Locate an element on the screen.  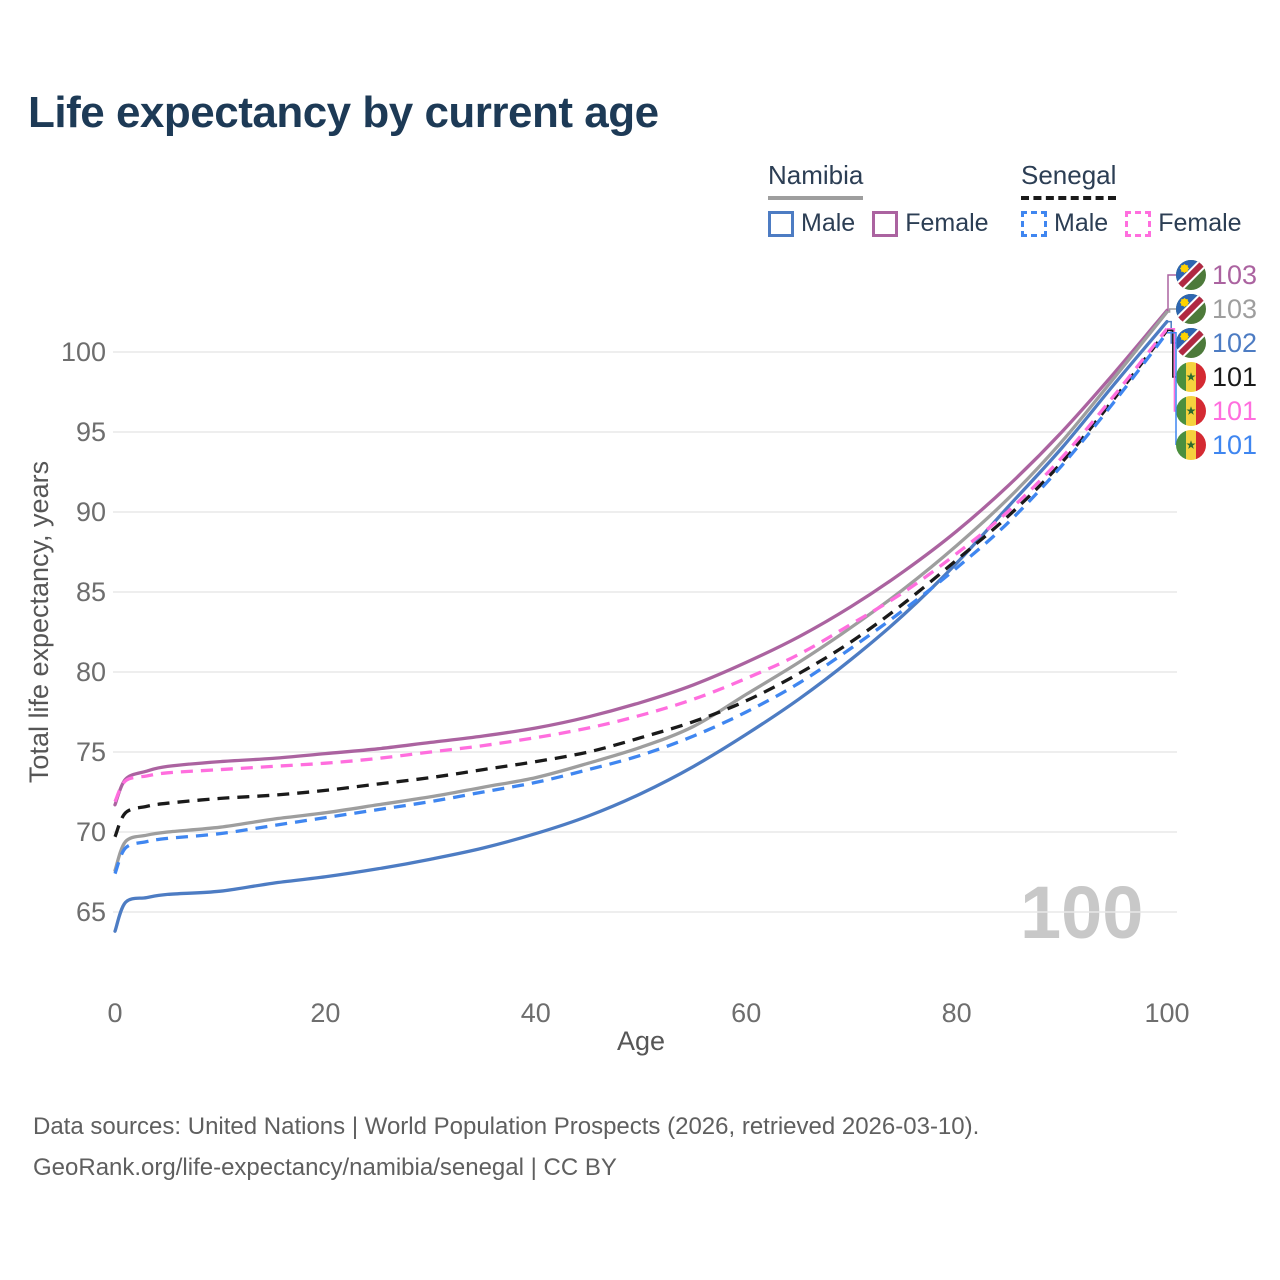
legend-group-senegal: Senegal Male Female is located at coordinates (1131, 199).